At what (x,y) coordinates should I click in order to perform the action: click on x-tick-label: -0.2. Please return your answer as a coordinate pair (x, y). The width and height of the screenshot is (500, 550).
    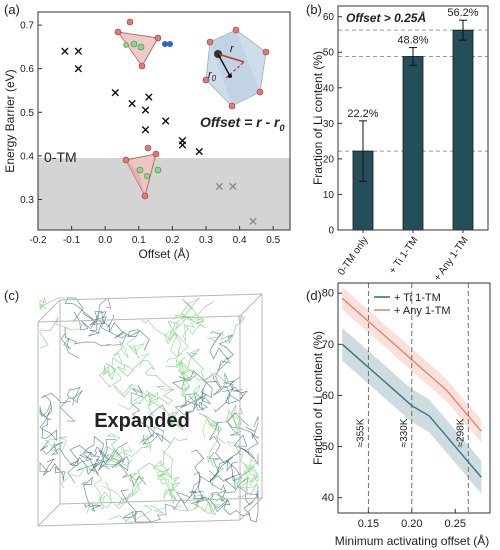
    Looking at the image, I should click on (38, 240).